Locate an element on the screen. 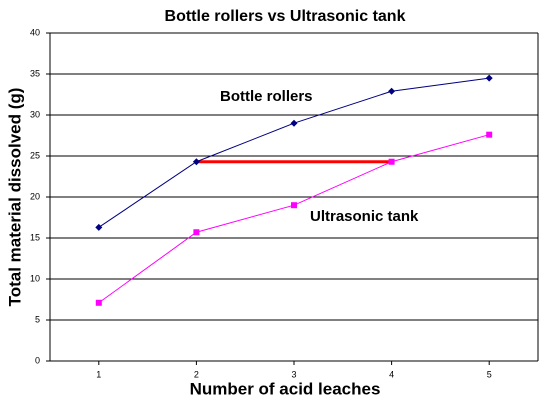 This screenshot has height=405, width=549. y-tick-label: 10 is located at coordinates (35, 278).